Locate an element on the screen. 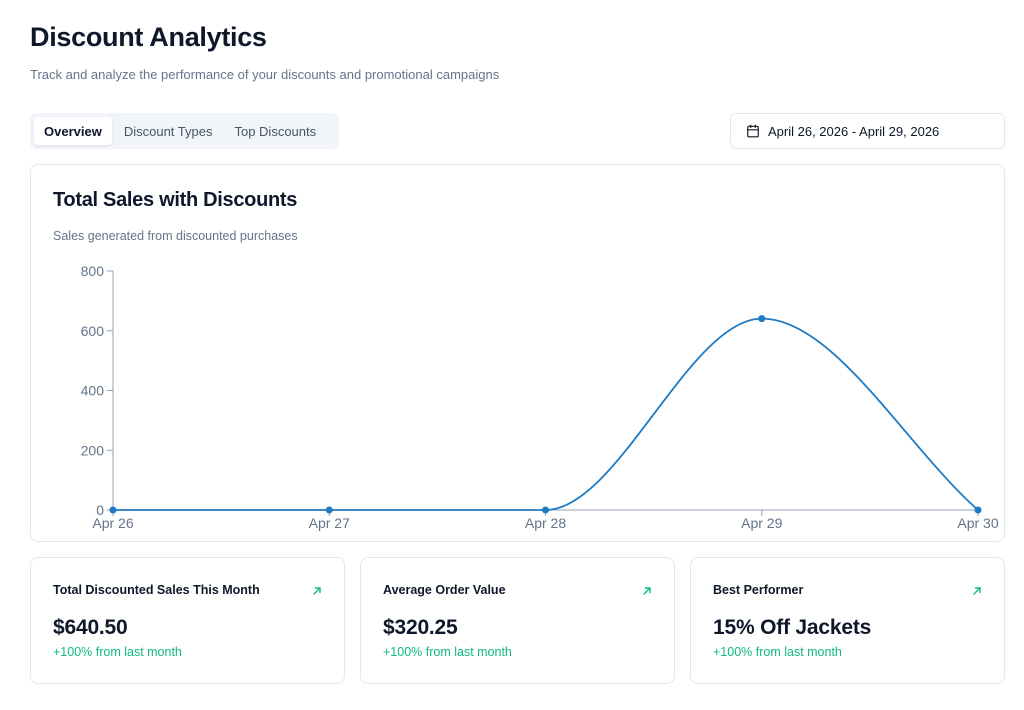 The height and width of the screenshot is (710, 1024). stat-value: 15% Off Jackets is located at coordinates (792, 627).